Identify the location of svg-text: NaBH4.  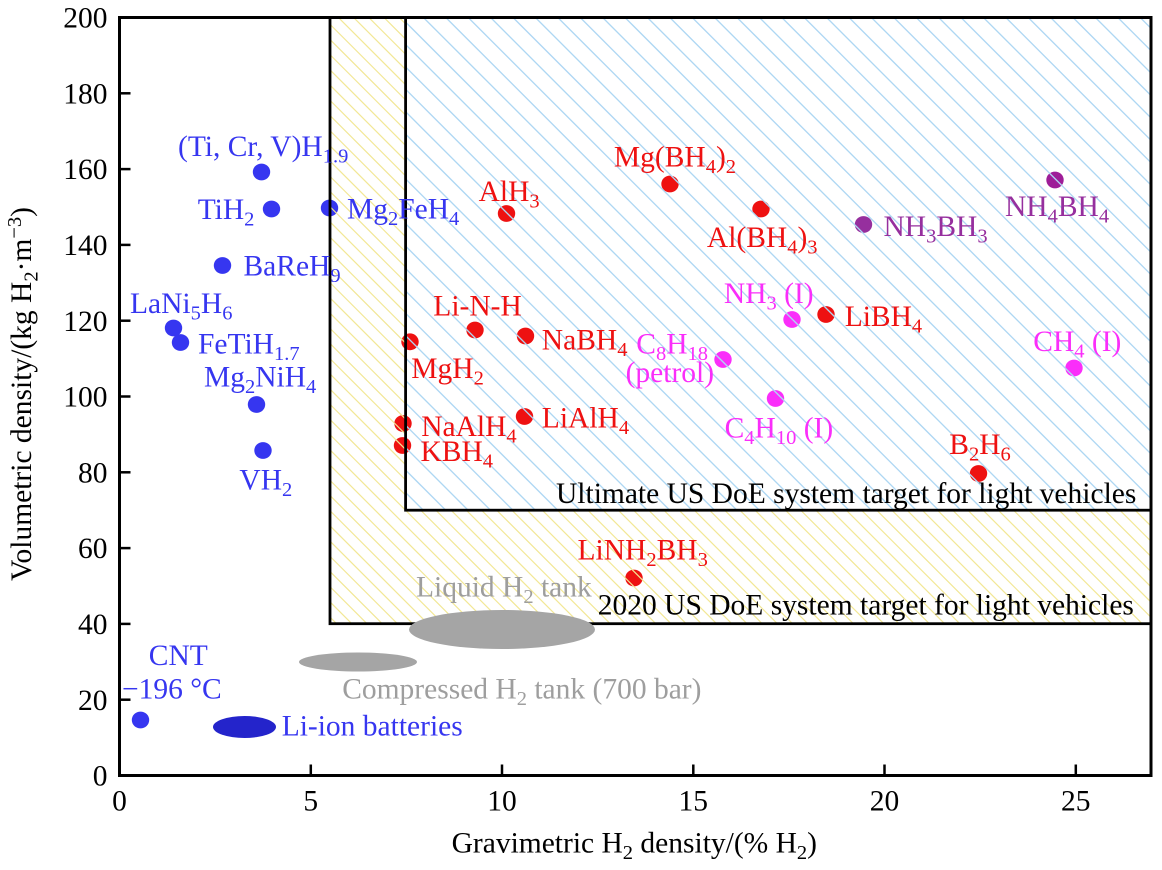
(585, 342).